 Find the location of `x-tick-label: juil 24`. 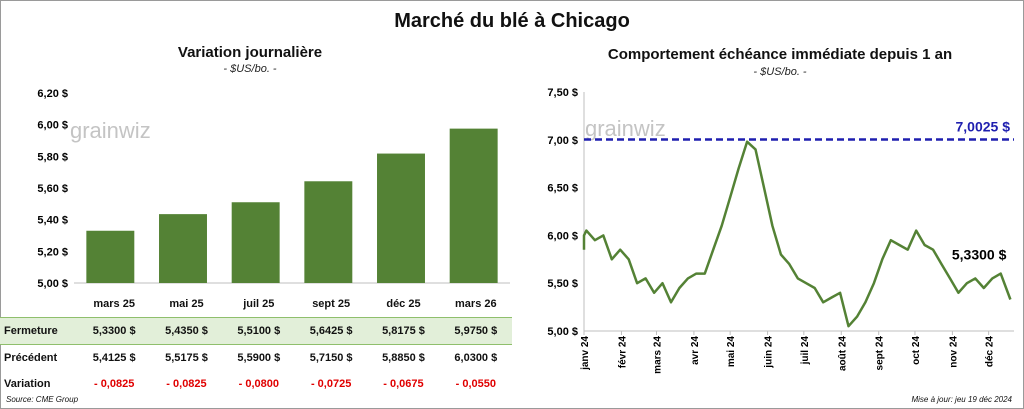

x-tick-label: juil 24 is located at coordinates (805, 351).